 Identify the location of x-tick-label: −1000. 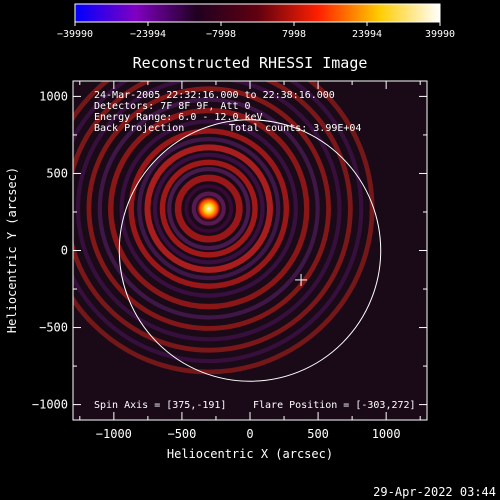
(114, 434).